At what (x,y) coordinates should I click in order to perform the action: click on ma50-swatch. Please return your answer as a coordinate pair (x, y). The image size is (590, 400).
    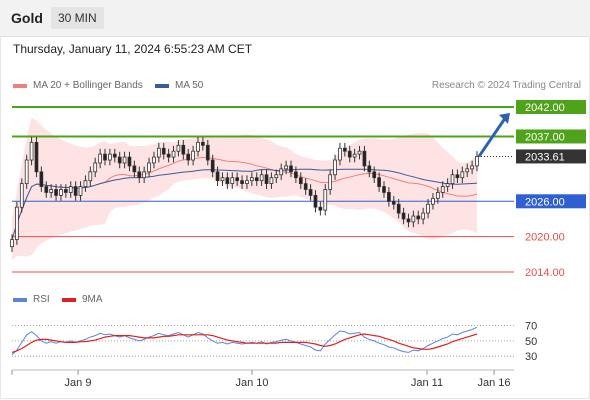
    Looking at the image, I should click on (162, 85).